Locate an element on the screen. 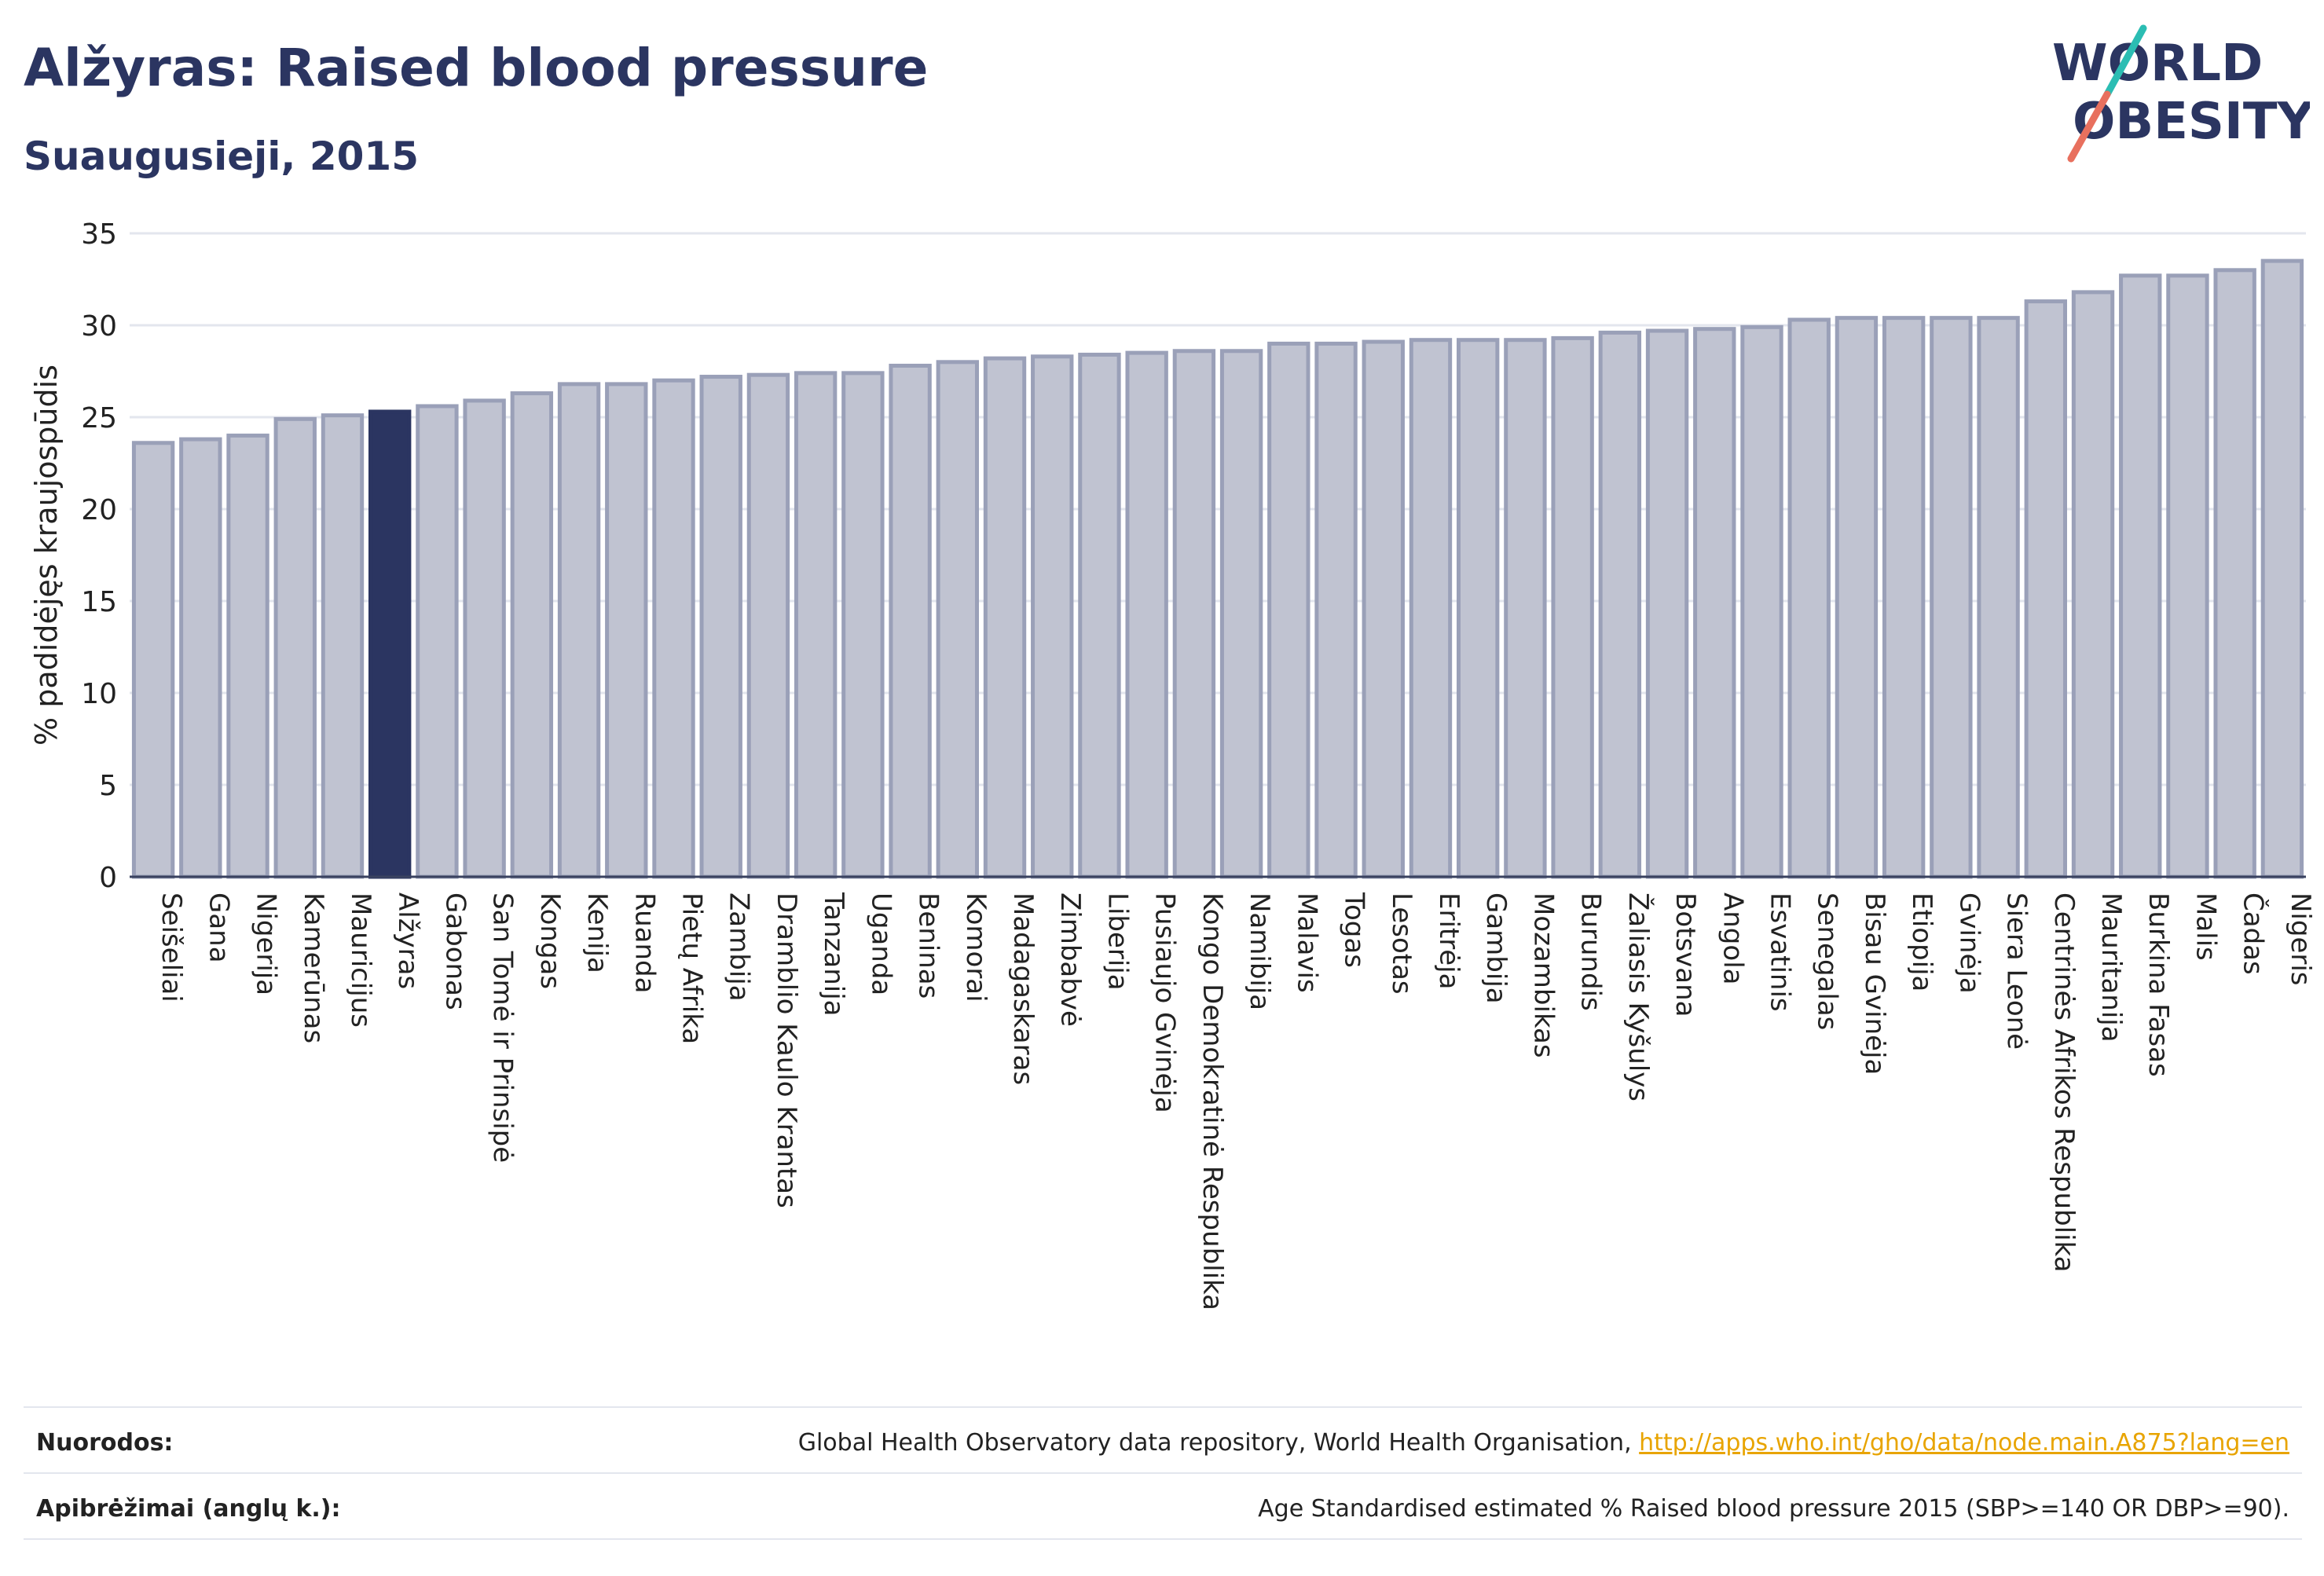 The height and width of the screenshot is (1576, 2324). y-tick-label: 35 is located at coordinates (99, 234).